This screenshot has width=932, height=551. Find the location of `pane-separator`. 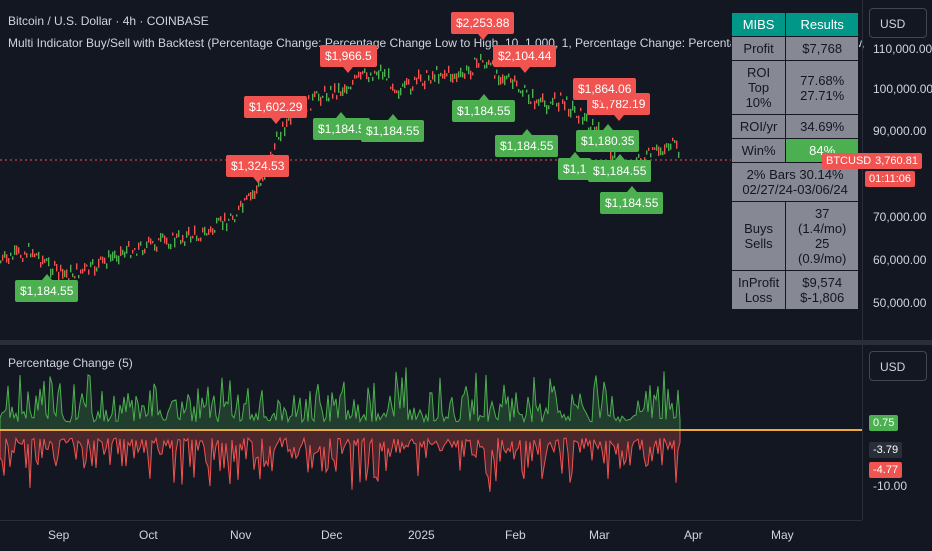

pane-separator is located at coordinates (466, 342).